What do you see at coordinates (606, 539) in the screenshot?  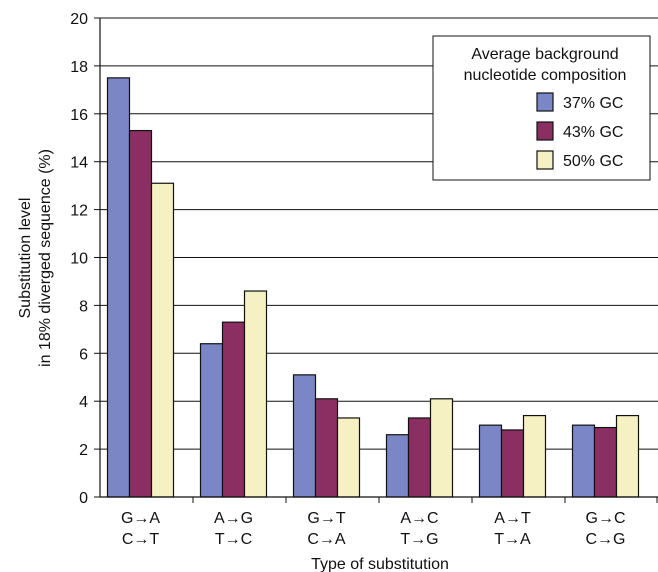 I see `x-tick-label: C→G` at bounding box center [606, 539].